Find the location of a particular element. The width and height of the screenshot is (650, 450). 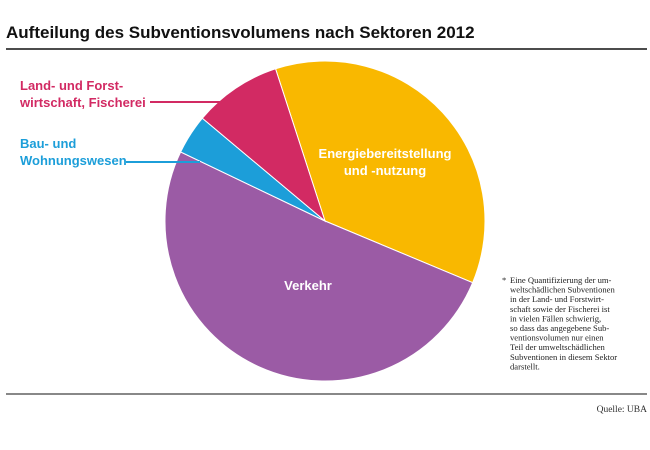

footnote-line: in vielen Fällen schwierig, is located at coordinates (555, 318).